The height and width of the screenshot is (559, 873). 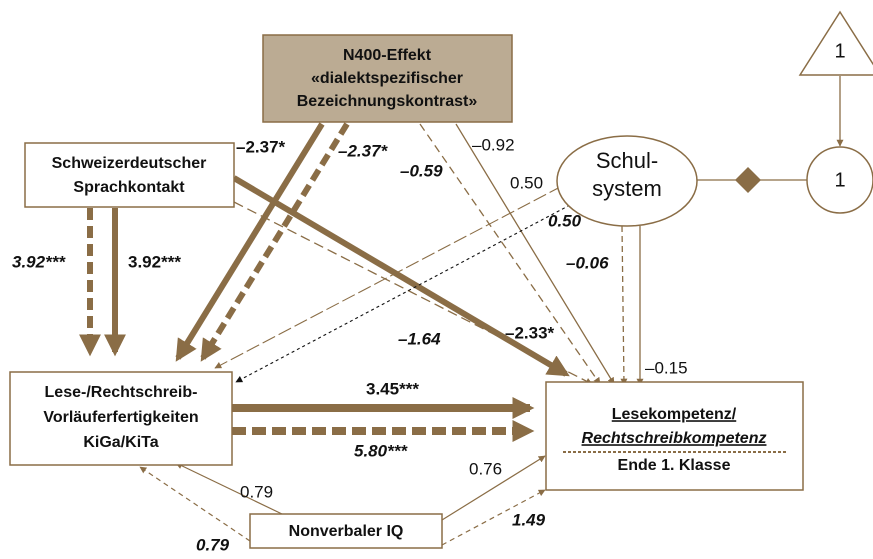 What do you see at coordinates (627, 160) in the screenshot?
I see `node-text: Schul-` at bounding box center [627, 160].